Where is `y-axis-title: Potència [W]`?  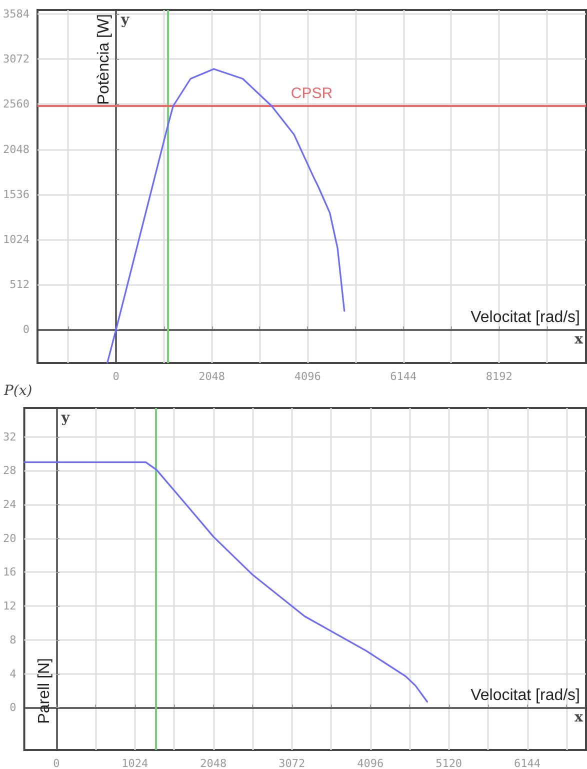
y-axis-title: Potència [W] is located at coordinates (104, 59).